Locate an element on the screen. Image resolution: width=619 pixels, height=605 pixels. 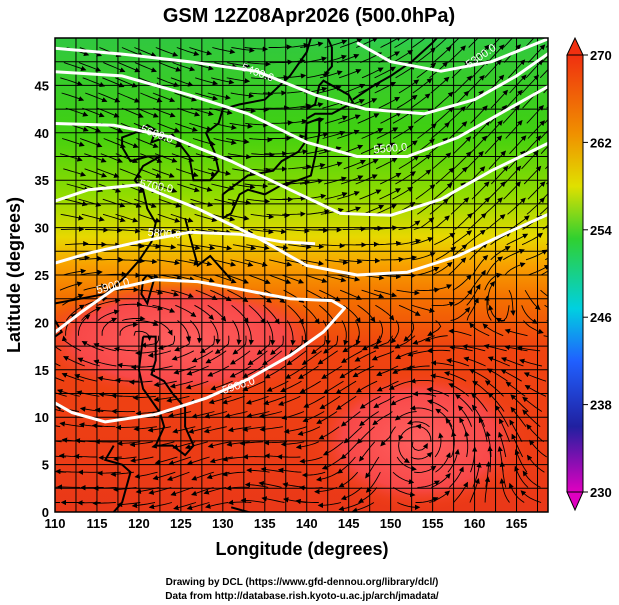
y-tick-label: 45 is located at coordinates (42, 85).